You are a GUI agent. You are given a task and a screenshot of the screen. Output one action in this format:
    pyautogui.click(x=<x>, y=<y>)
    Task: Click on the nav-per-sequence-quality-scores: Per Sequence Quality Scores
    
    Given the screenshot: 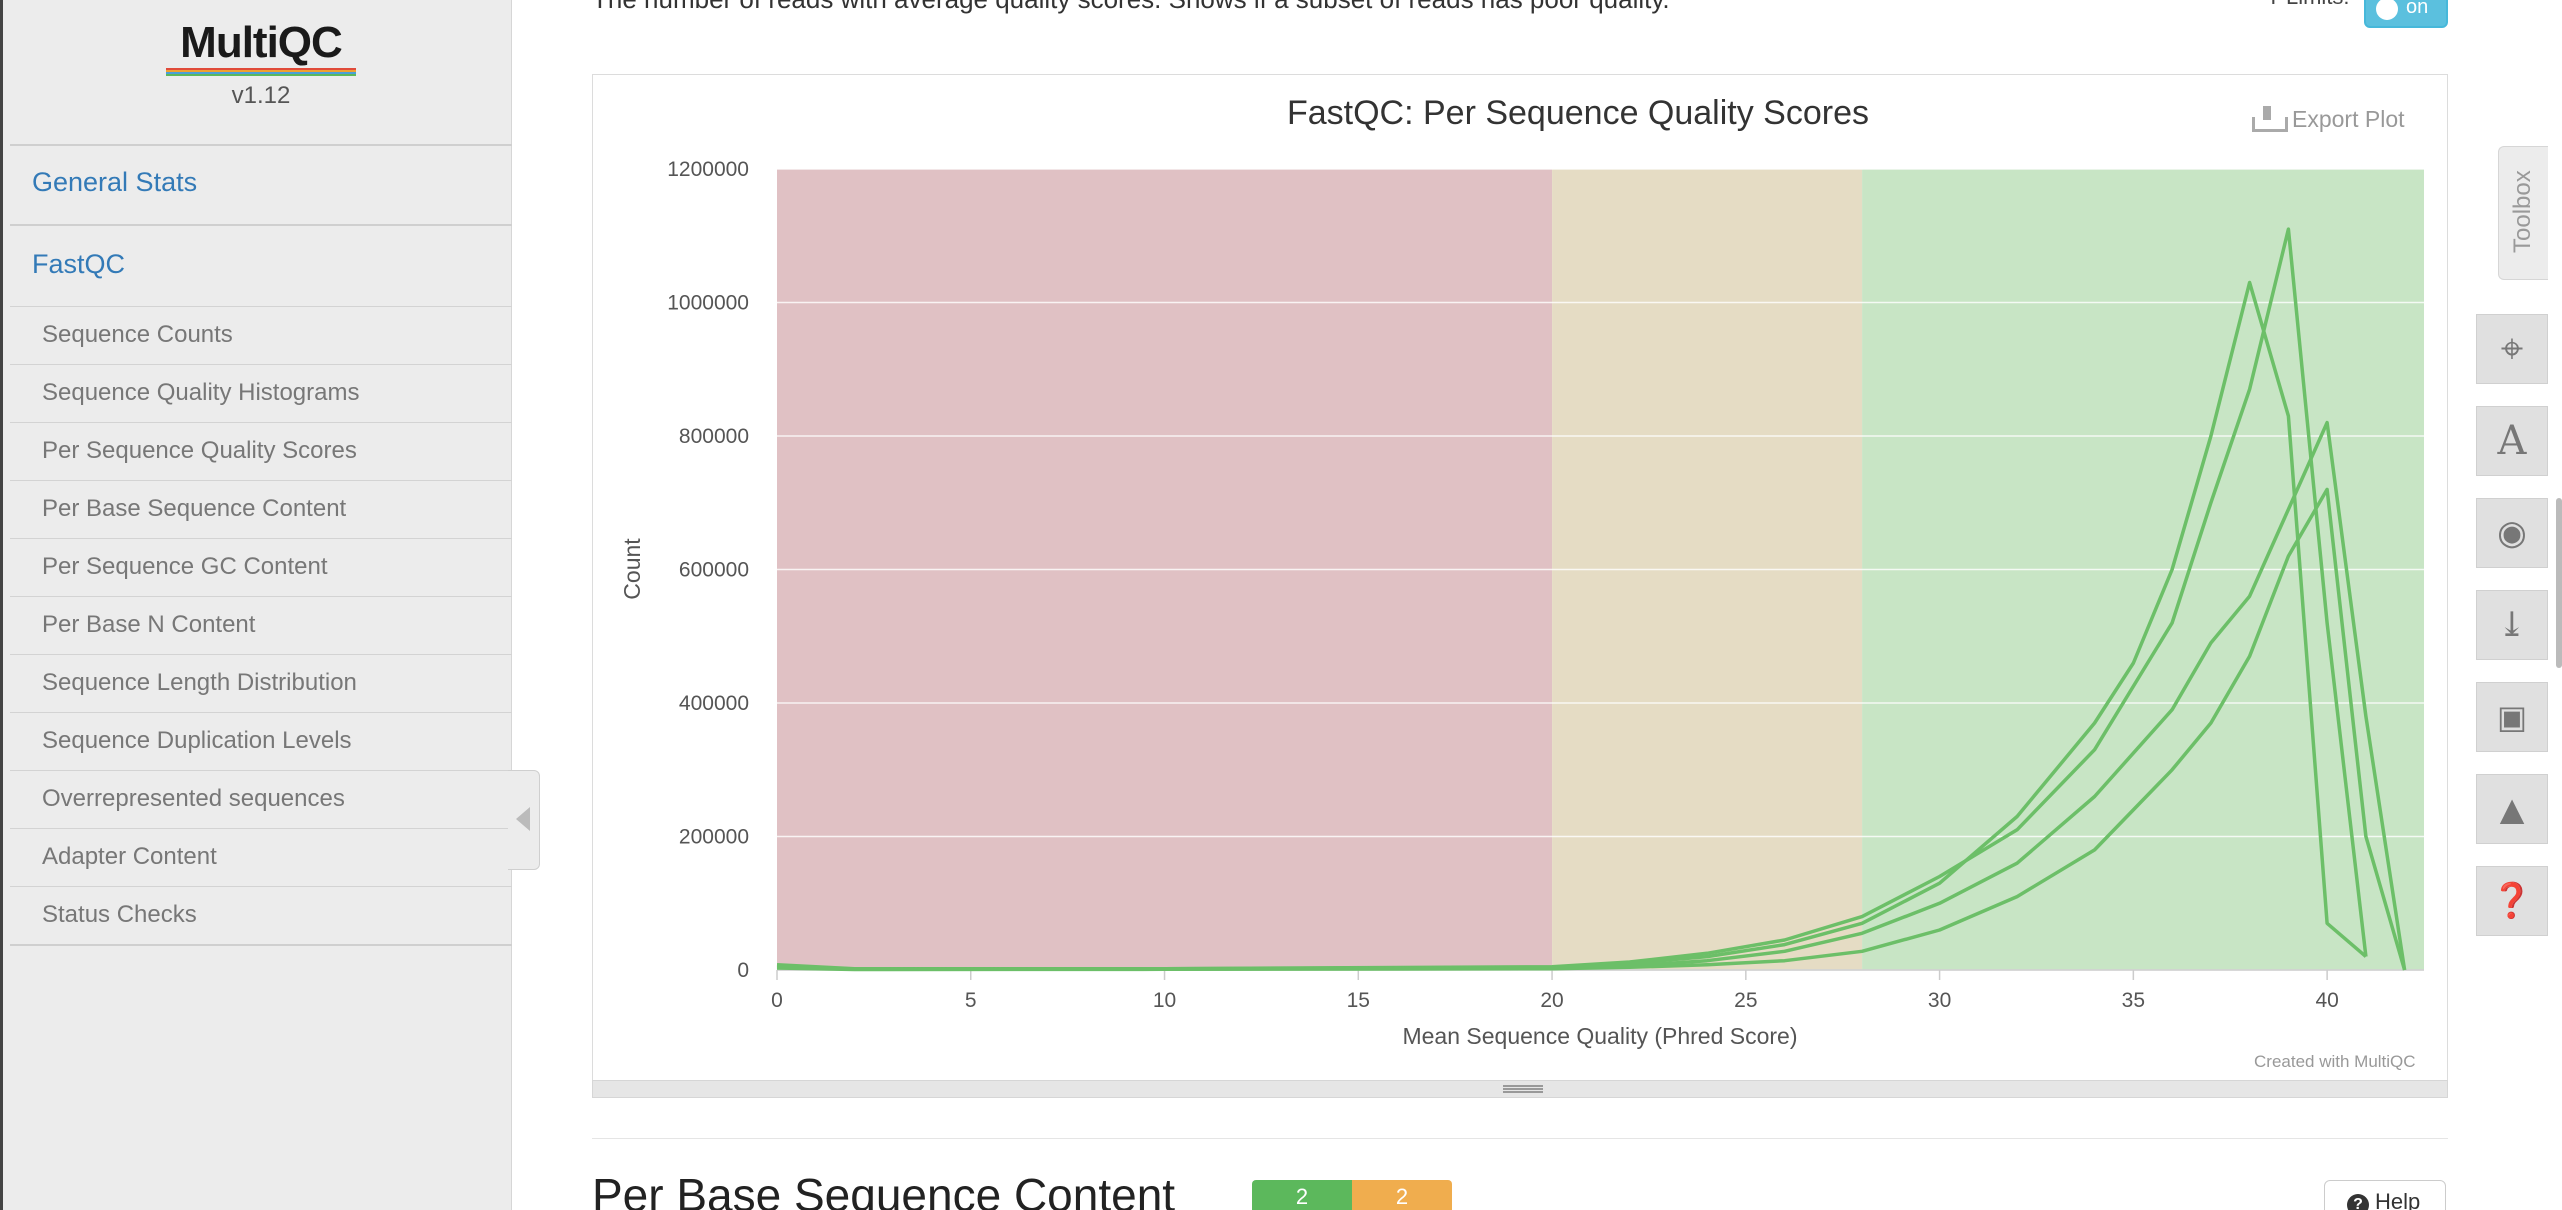 What is the action you would take?
    pyautogui.click(x=261, y=451)
    